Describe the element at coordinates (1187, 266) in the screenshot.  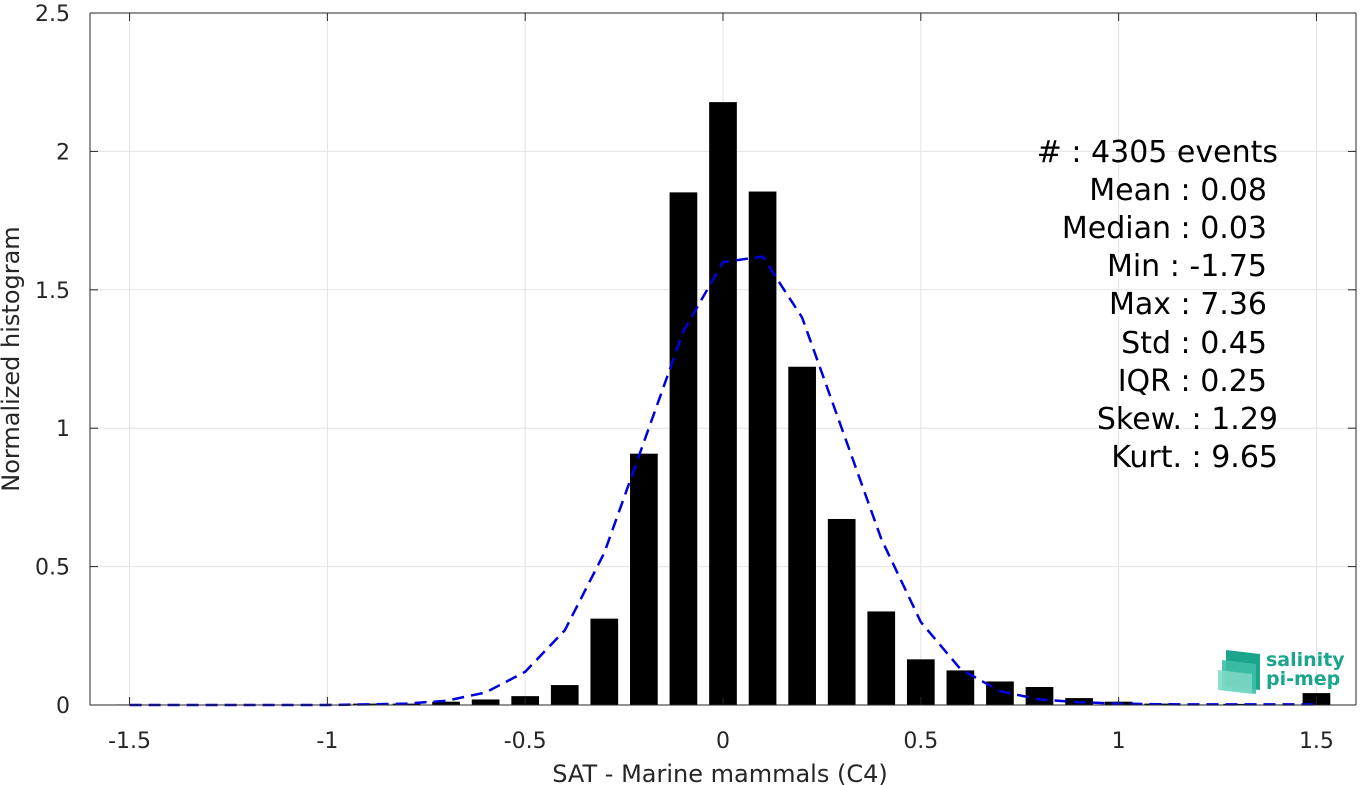
I see `stat-min: Min : -1.75` at that location.